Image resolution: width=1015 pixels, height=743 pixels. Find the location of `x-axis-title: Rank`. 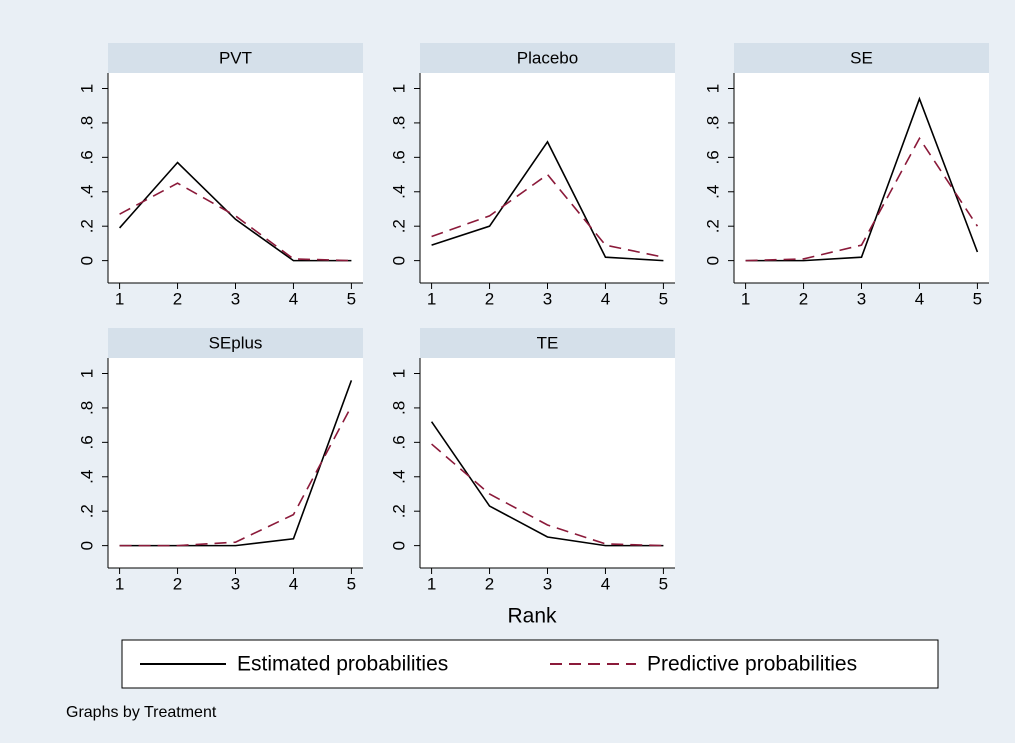

x-axis-title: Rank is located at coordinates (532, 616).